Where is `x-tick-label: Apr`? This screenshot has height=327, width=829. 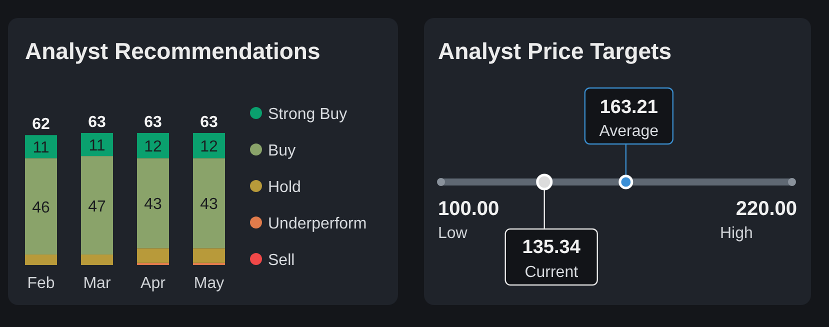
x-tick-label: Apr is located at coordinates (153, 283).